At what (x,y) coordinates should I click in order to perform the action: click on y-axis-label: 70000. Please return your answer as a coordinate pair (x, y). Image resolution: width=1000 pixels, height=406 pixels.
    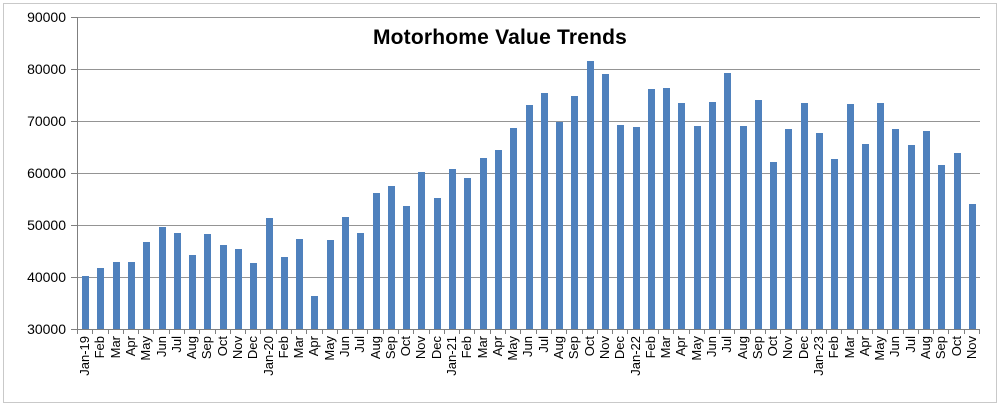
    Looking at the image, I should click on (46, 121).